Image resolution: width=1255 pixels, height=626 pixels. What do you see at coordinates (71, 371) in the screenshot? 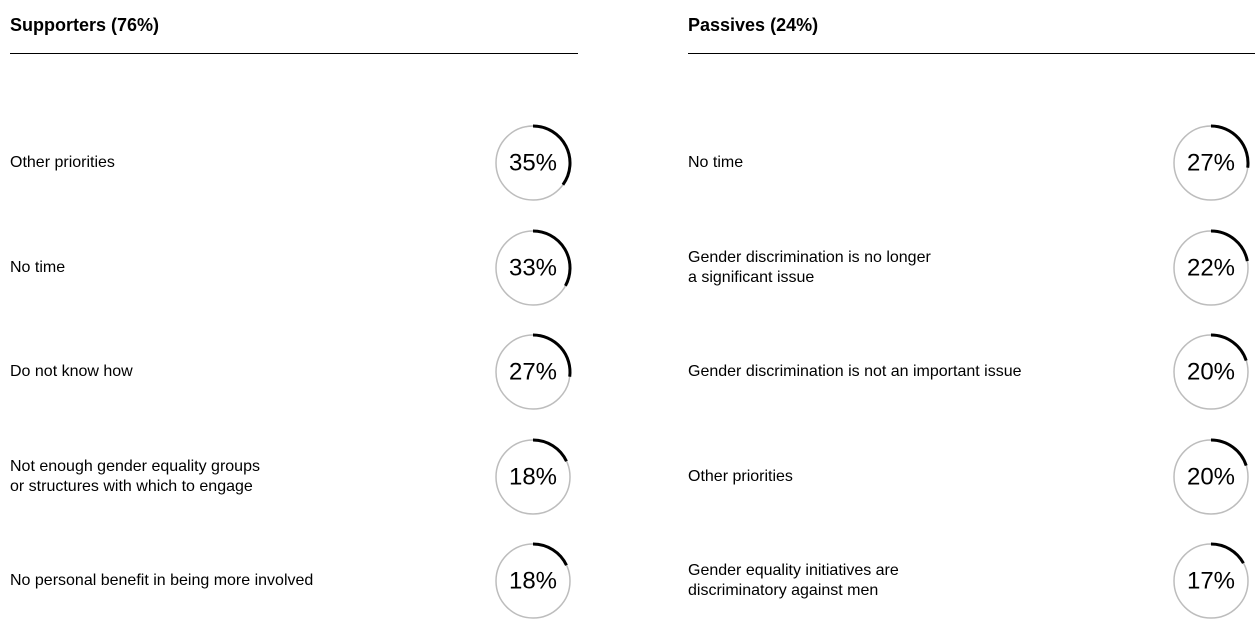
I see `row-label: Do not know how` at bounding box center [71, 371].